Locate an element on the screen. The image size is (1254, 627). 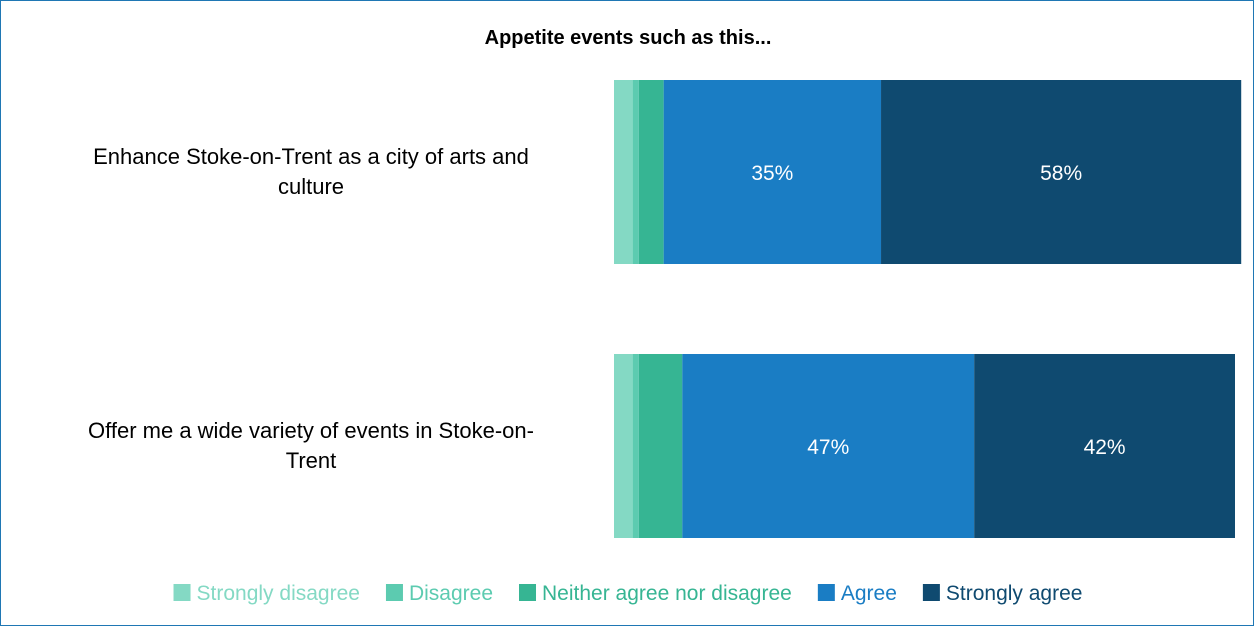
legend-item: Neither agree nor disagree is located at coordinates (655, 593).